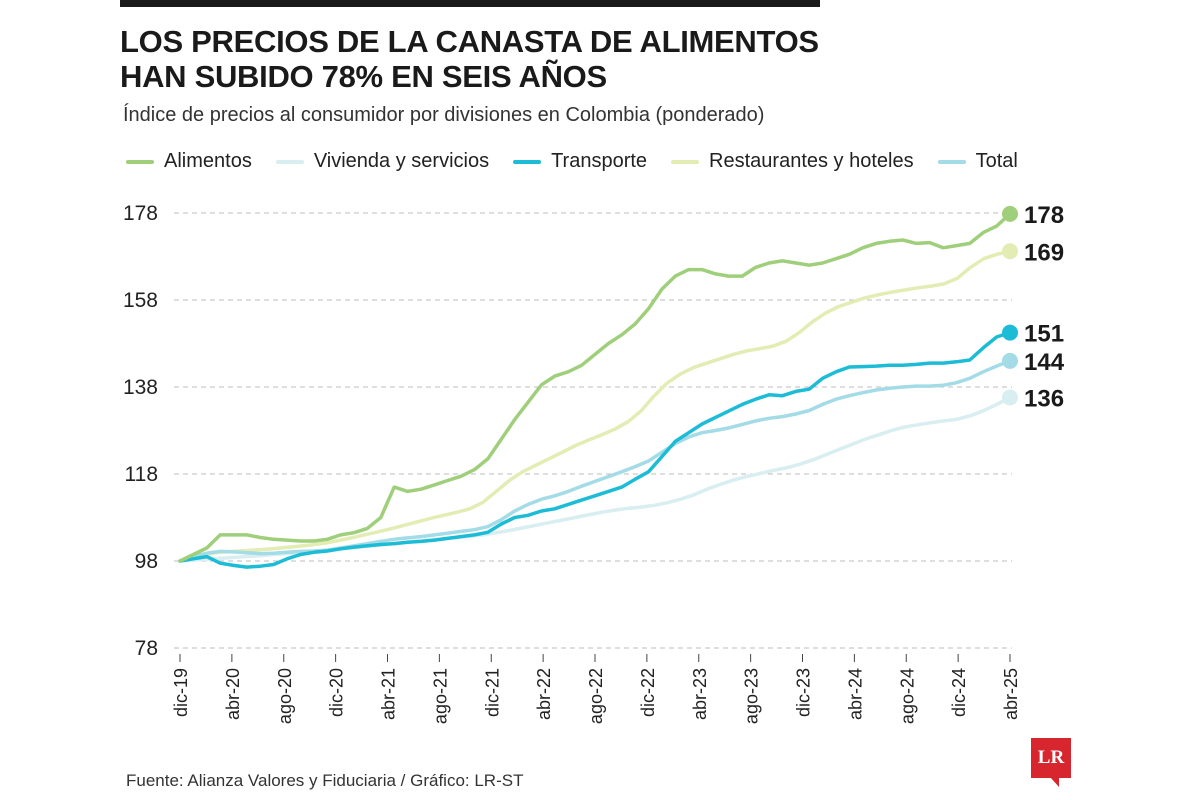  Describe the element at coordinates (401, 161) in the screenshot. I see `legend-label-vivienda-y-servicios: Vivienda y servicios` at that location.